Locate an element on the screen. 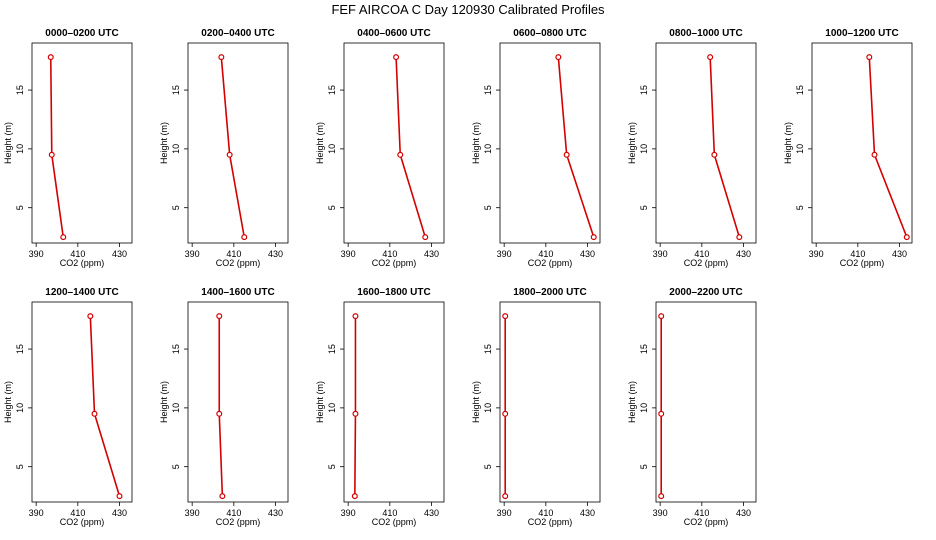  panel-title: 0800–1000 UTC is located at coordinates (705, 33).